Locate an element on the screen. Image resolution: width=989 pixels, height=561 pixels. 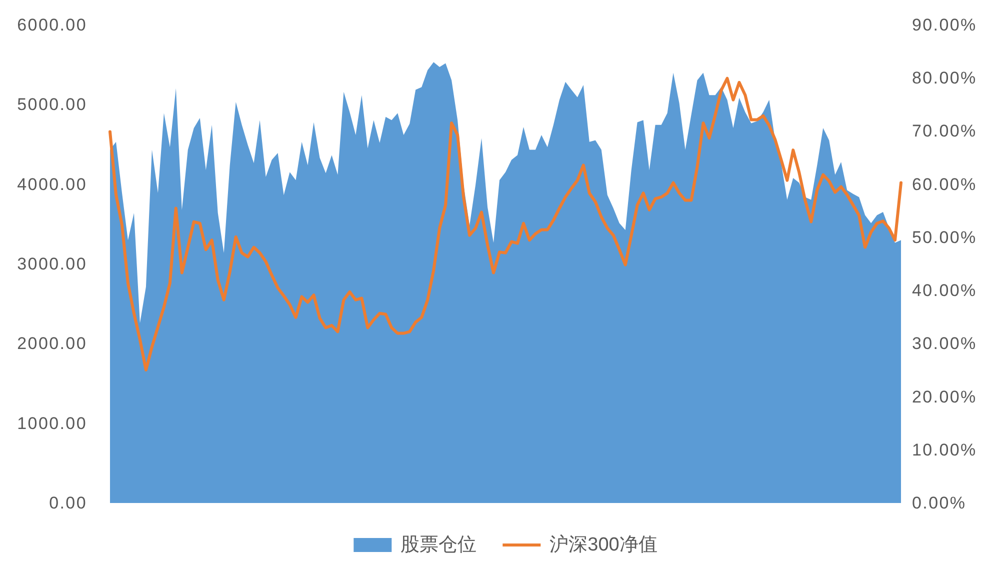
y2-tick-label: 0.00% is located at coordinates (939, 503).